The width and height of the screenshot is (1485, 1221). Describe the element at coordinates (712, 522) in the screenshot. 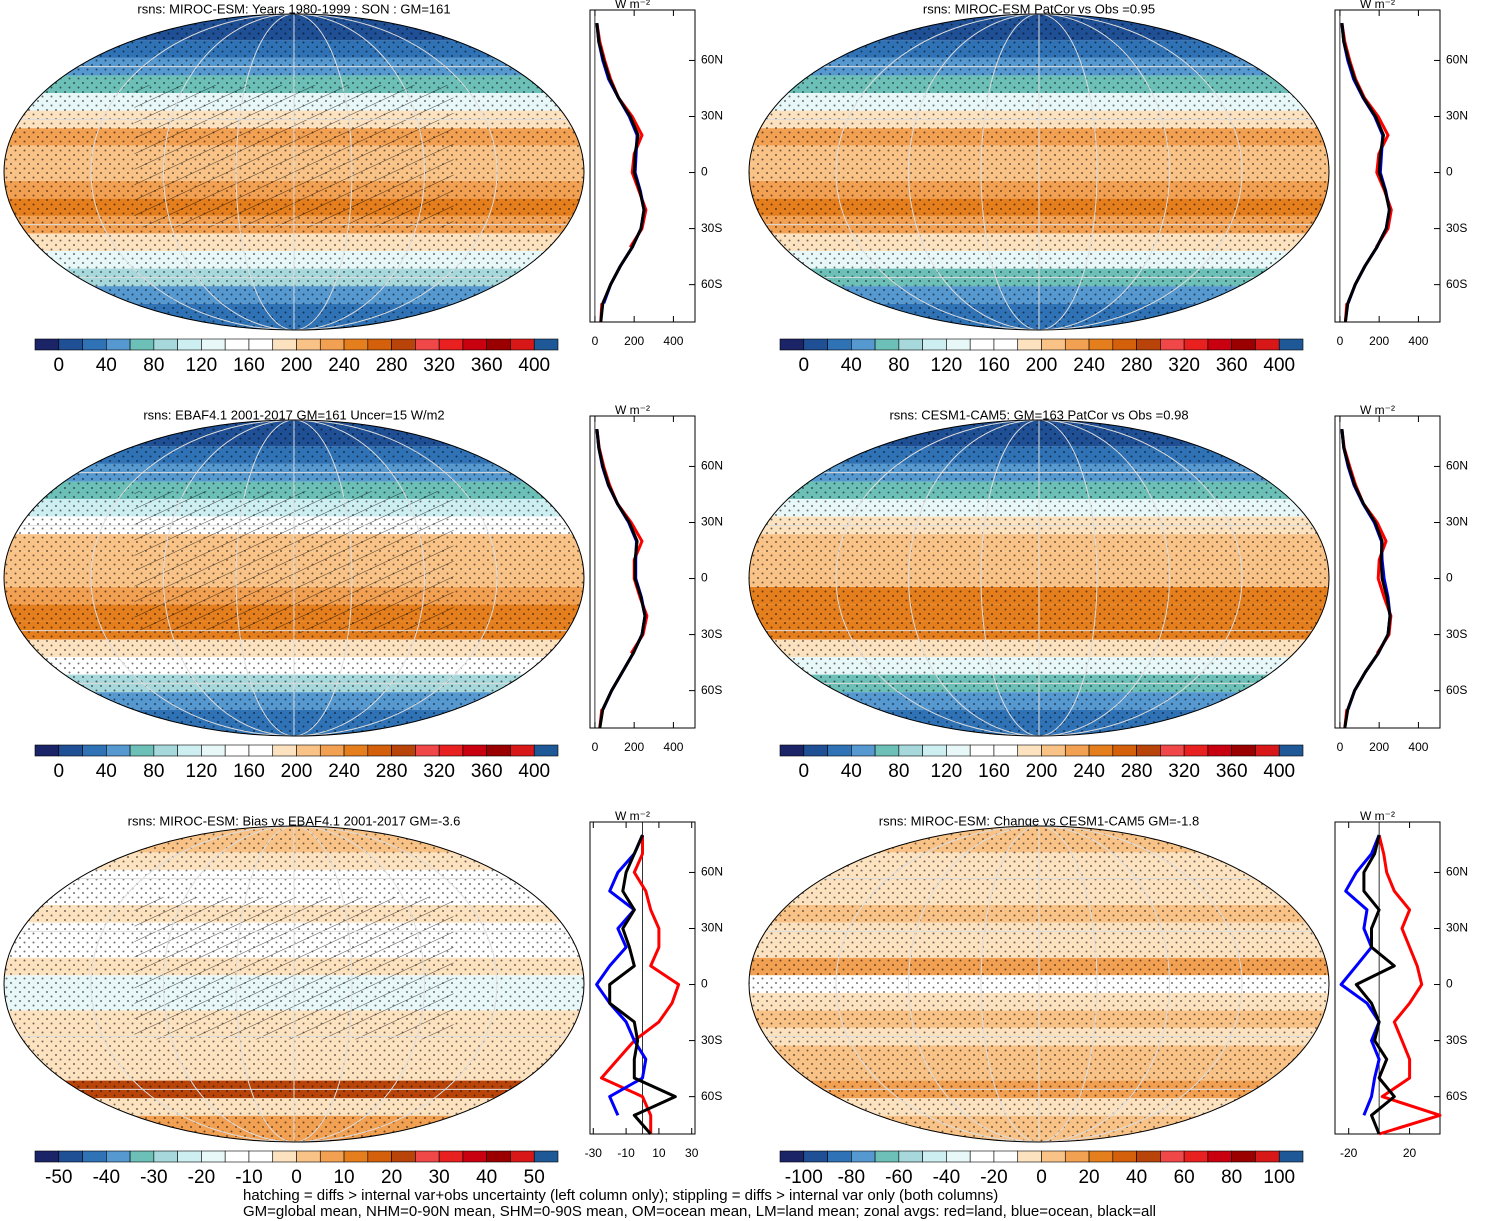

I see `y-tick-label: 30N` at that location.